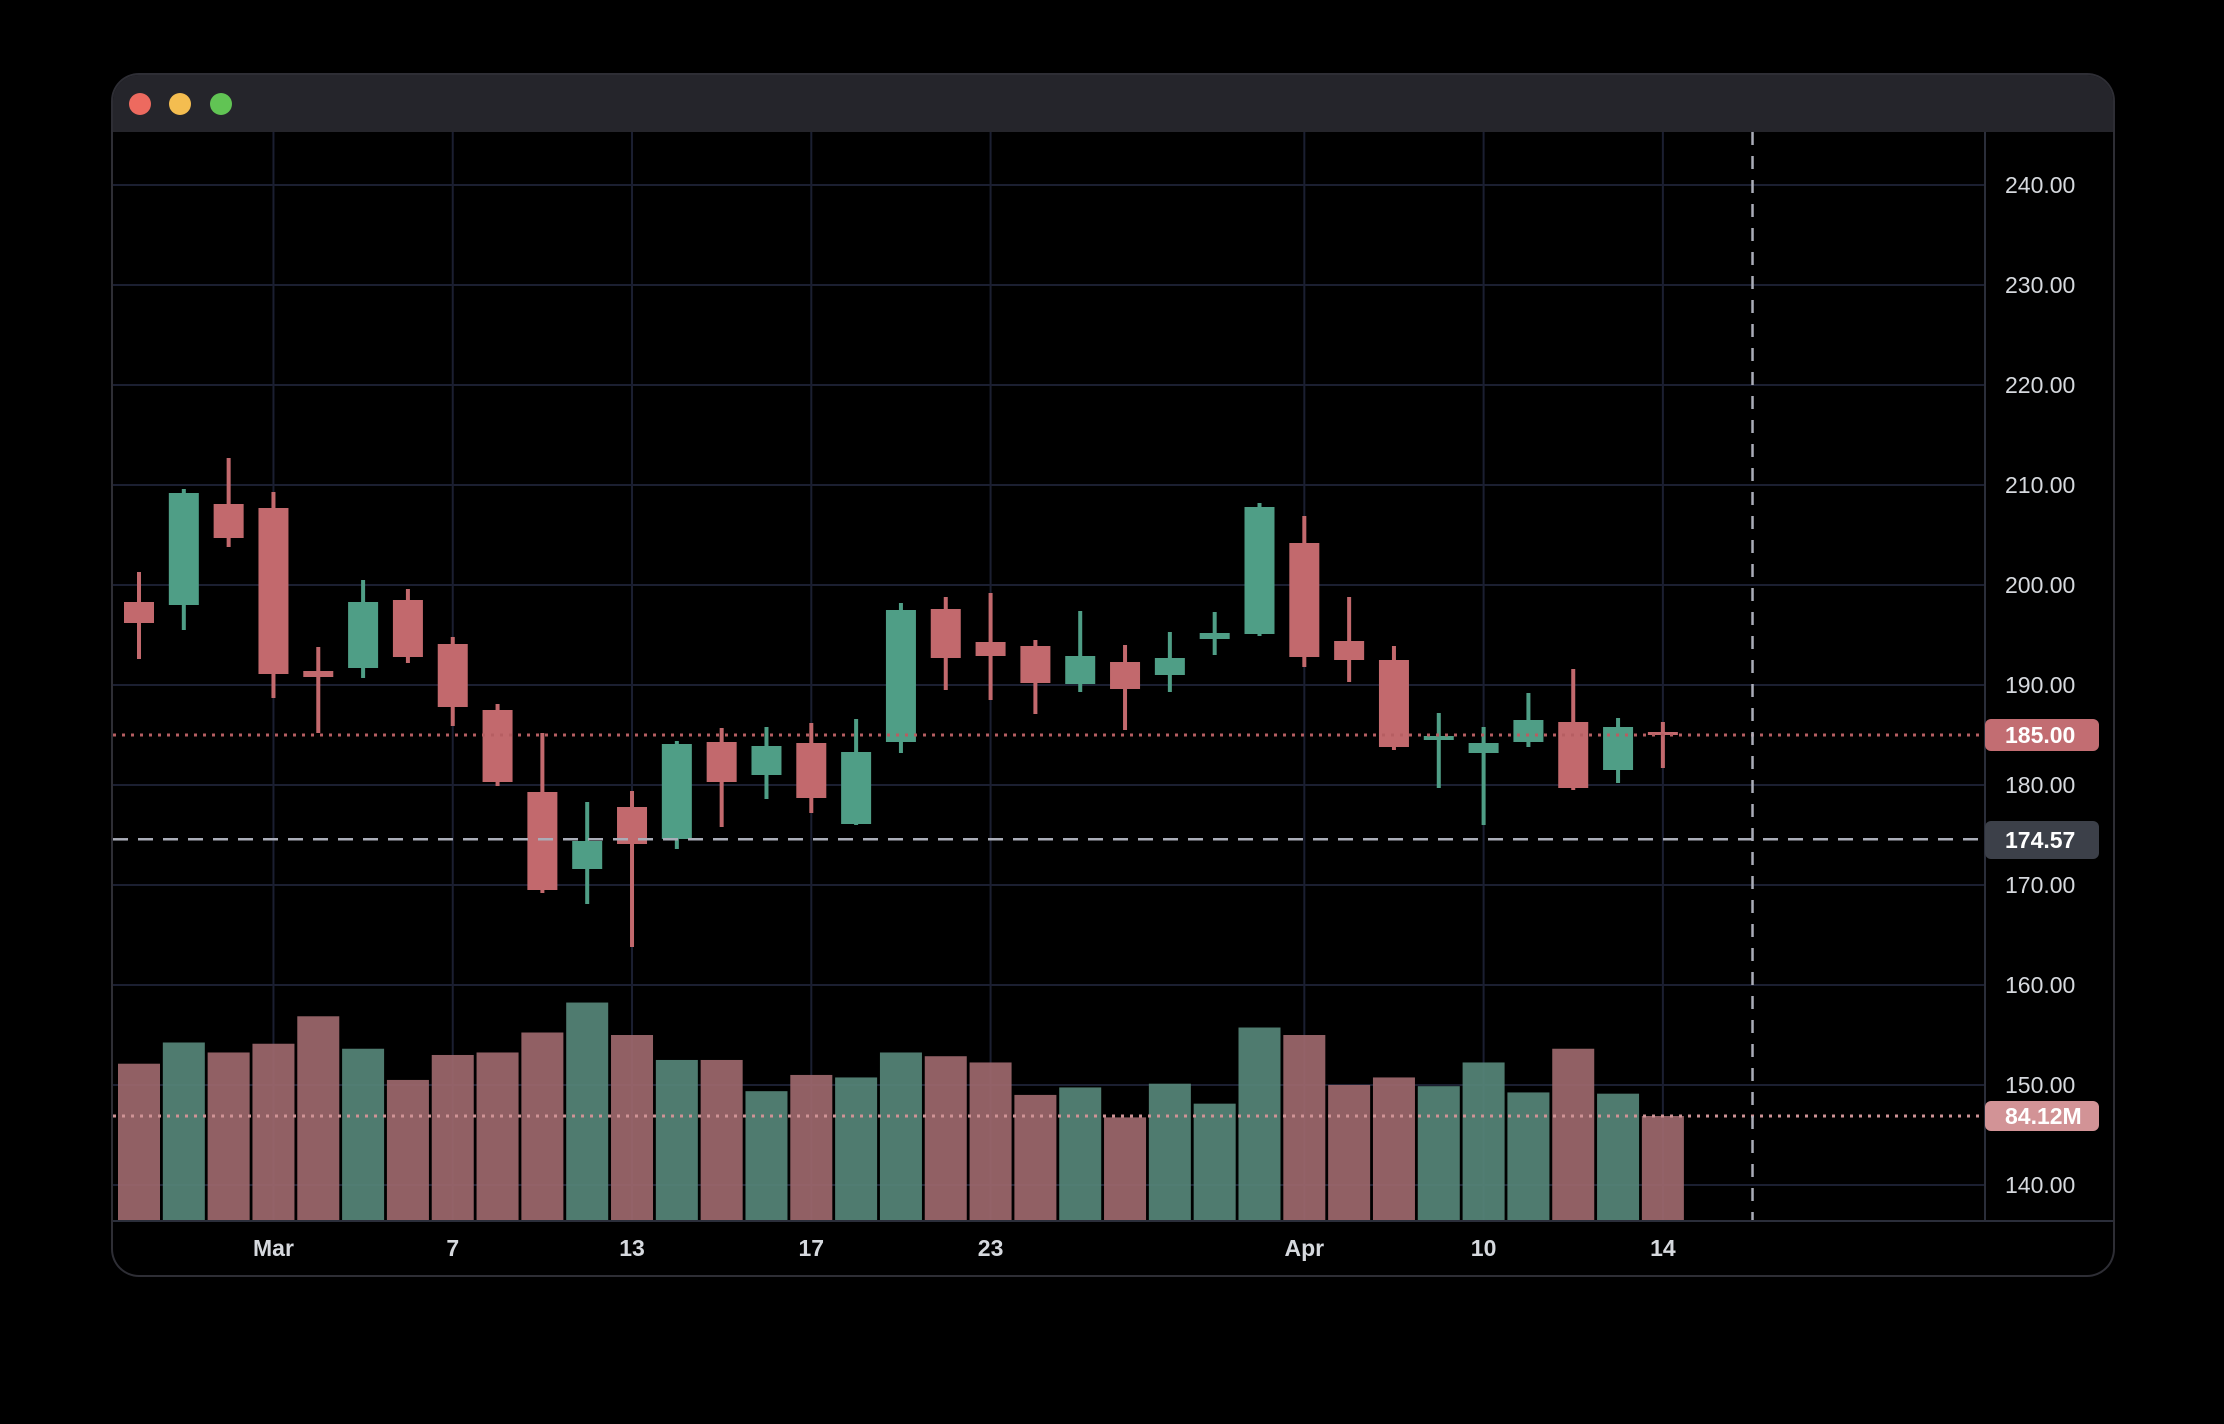 The height and width of the screenshot is (1424, 2224). I want to click on crosshair-price-badge: 174.57, so click(2042, 840).